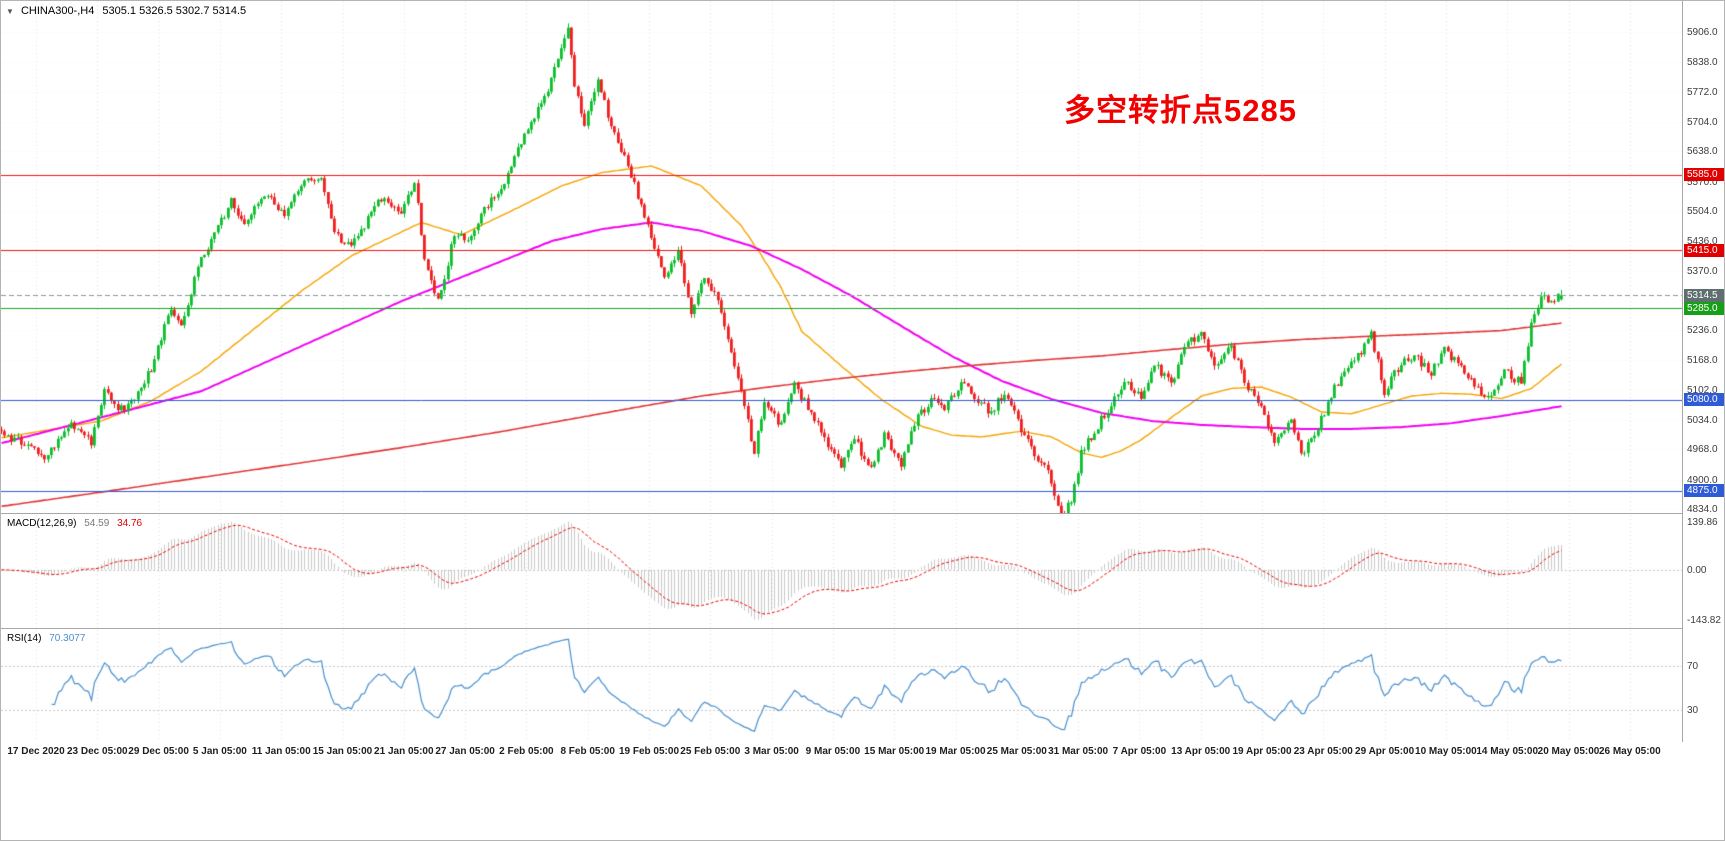 This screenshot has width=1725, height=841. Describe the element at coordinates (46, 638) in the screenshot. I see `rsi-header: RSI(14) 70.3077` at that location.